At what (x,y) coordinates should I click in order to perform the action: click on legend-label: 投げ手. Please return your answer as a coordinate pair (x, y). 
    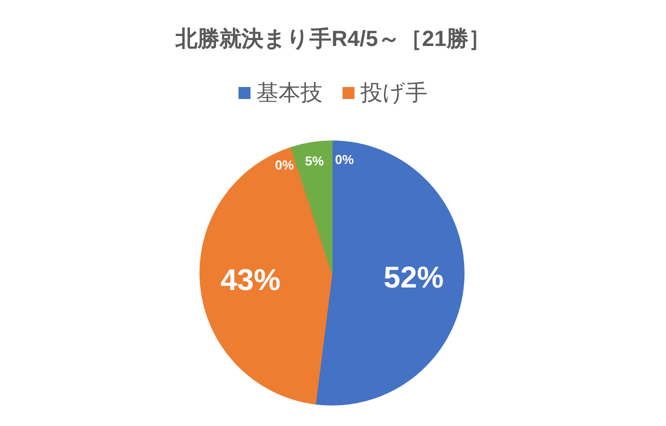
    Looking at the image, I should click on (394, 92).